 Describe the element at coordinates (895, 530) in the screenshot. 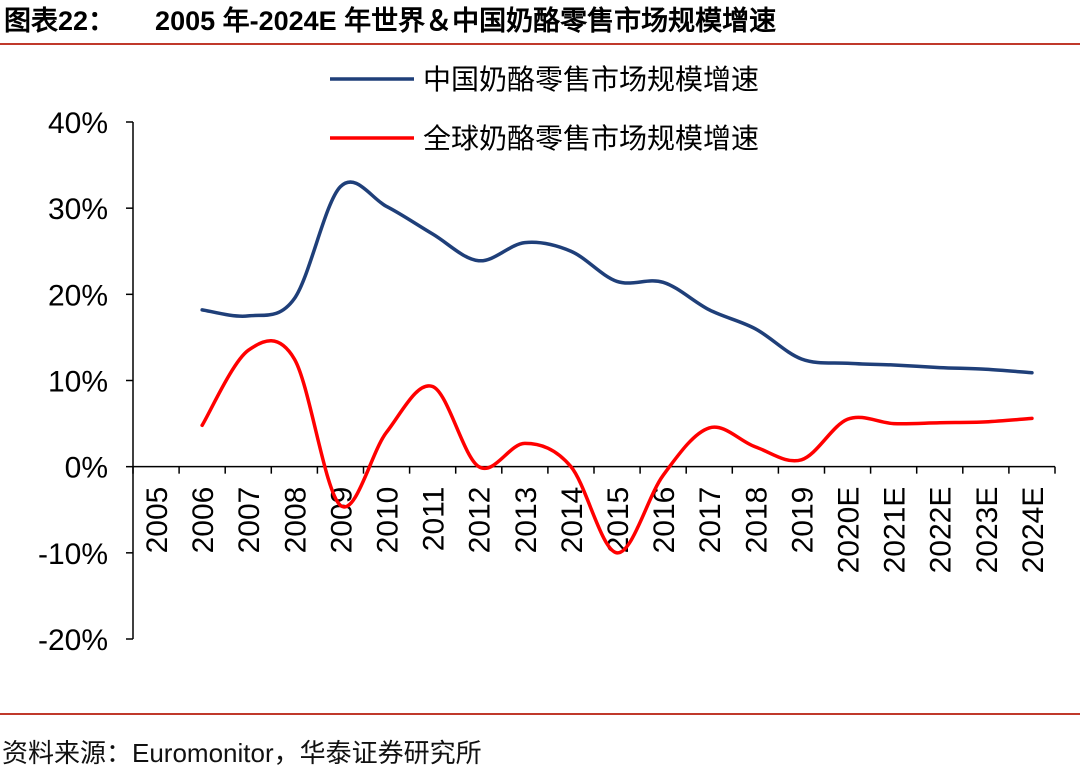

I see `x-tick-label: 2021E` at that location.